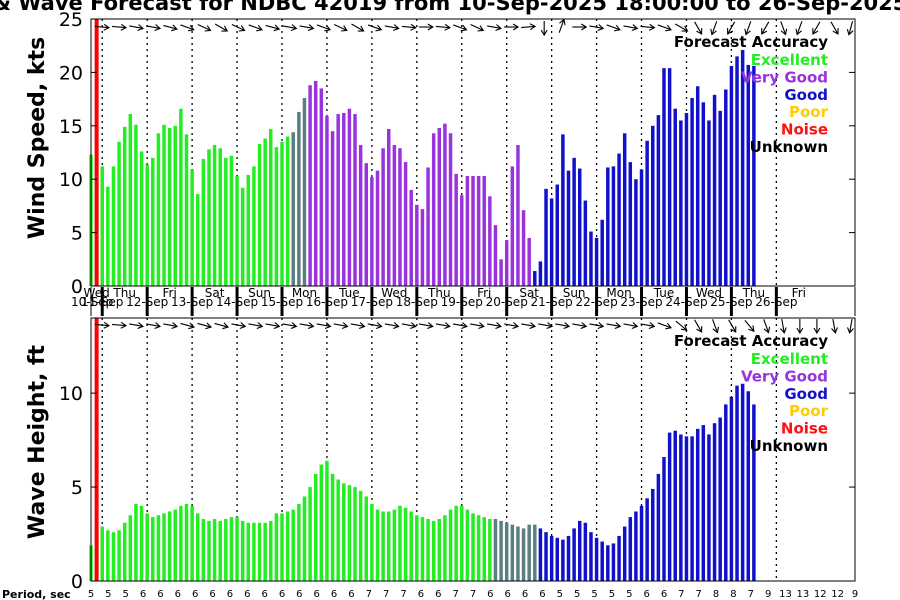  I want to click on wave-y-tick-label: 10, so click(71, 394).